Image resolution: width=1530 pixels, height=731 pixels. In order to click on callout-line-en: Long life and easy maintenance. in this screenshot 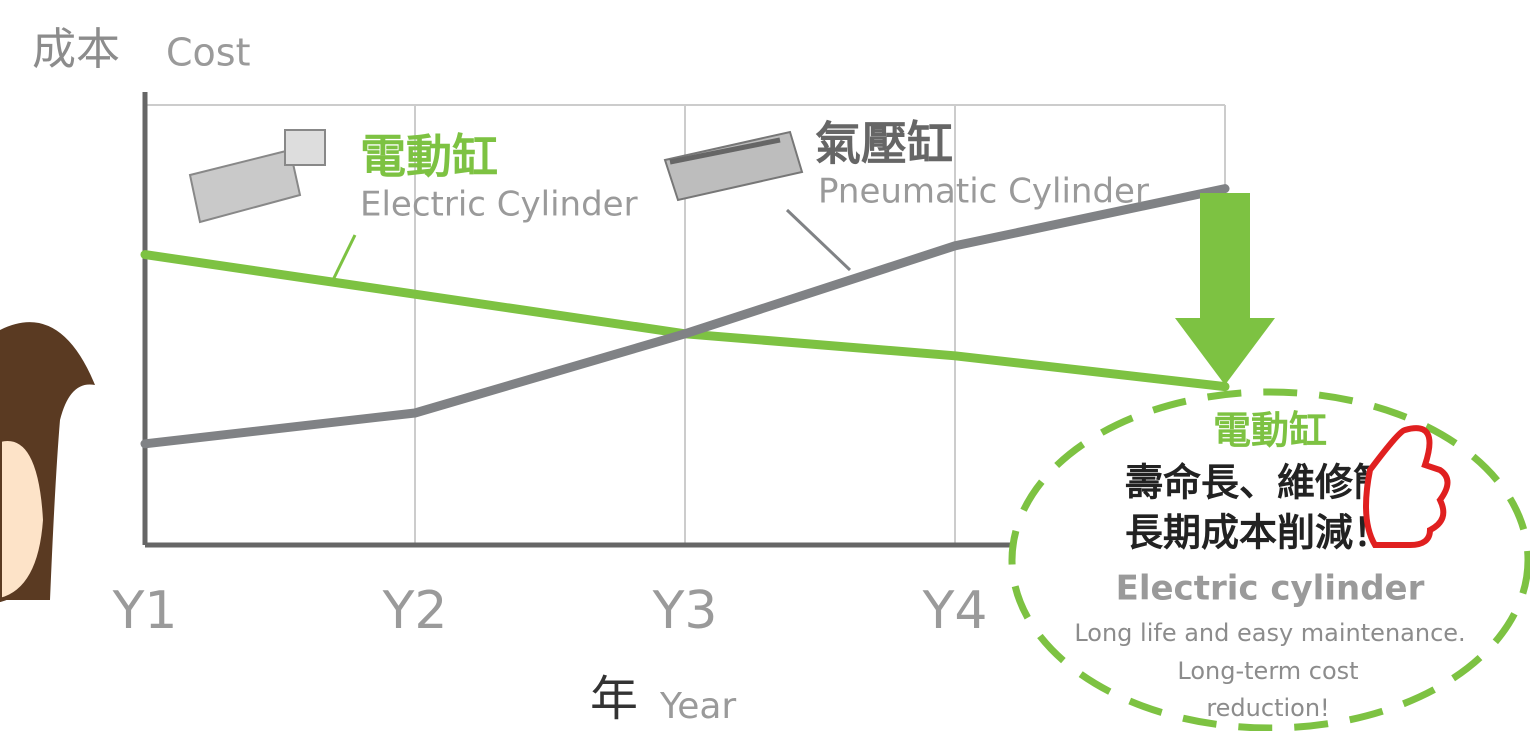, I will do `click(1269, 633)`.